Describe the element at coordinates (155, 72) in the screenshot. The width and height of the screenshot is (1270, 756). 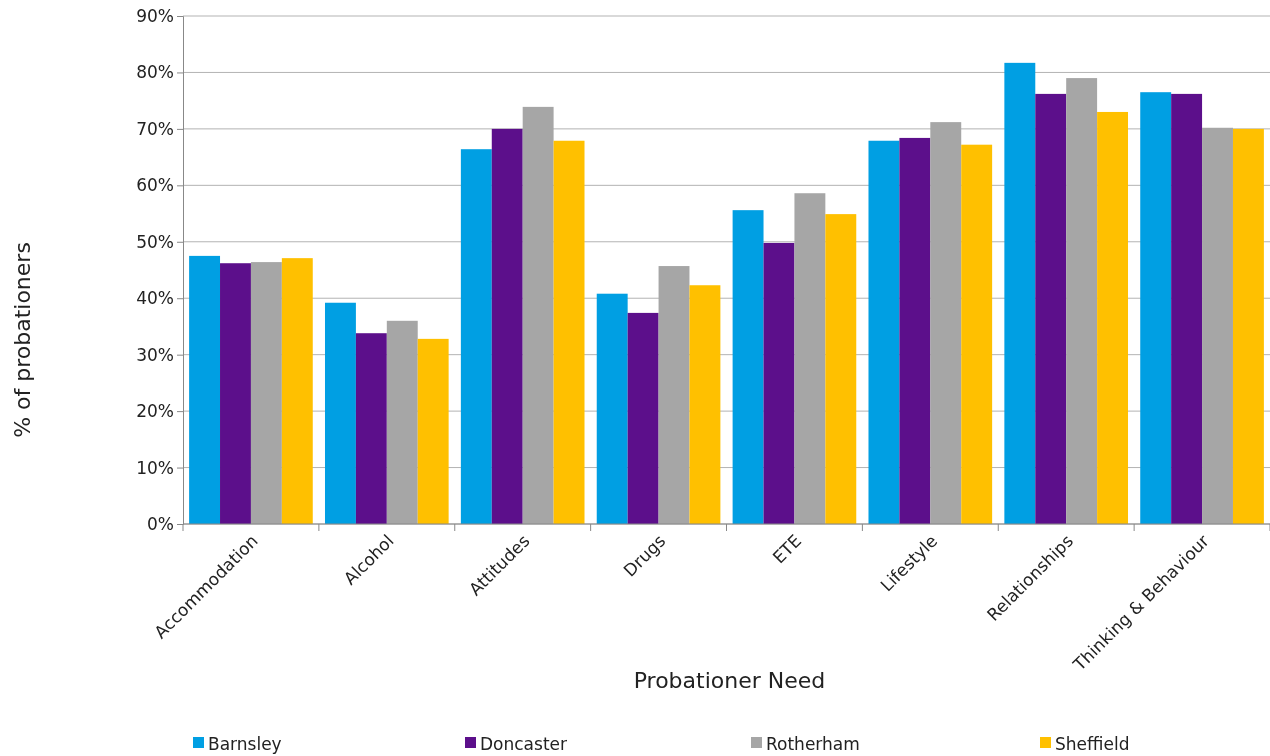
I see `y-tick-label: 80%` at that location.